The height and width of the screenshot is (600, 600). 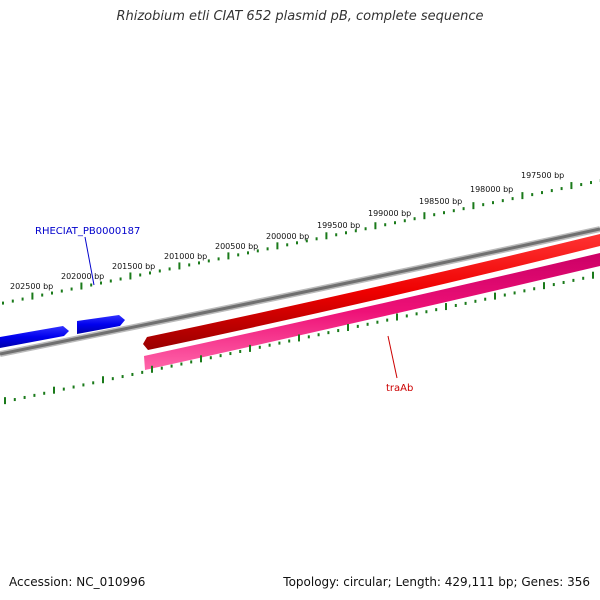 What do you see at coordinates (87, 231) in the screenshot?
I see `gene-label-rheciat: RHECIAT_PB0000187` at bounding box center [87, 231].